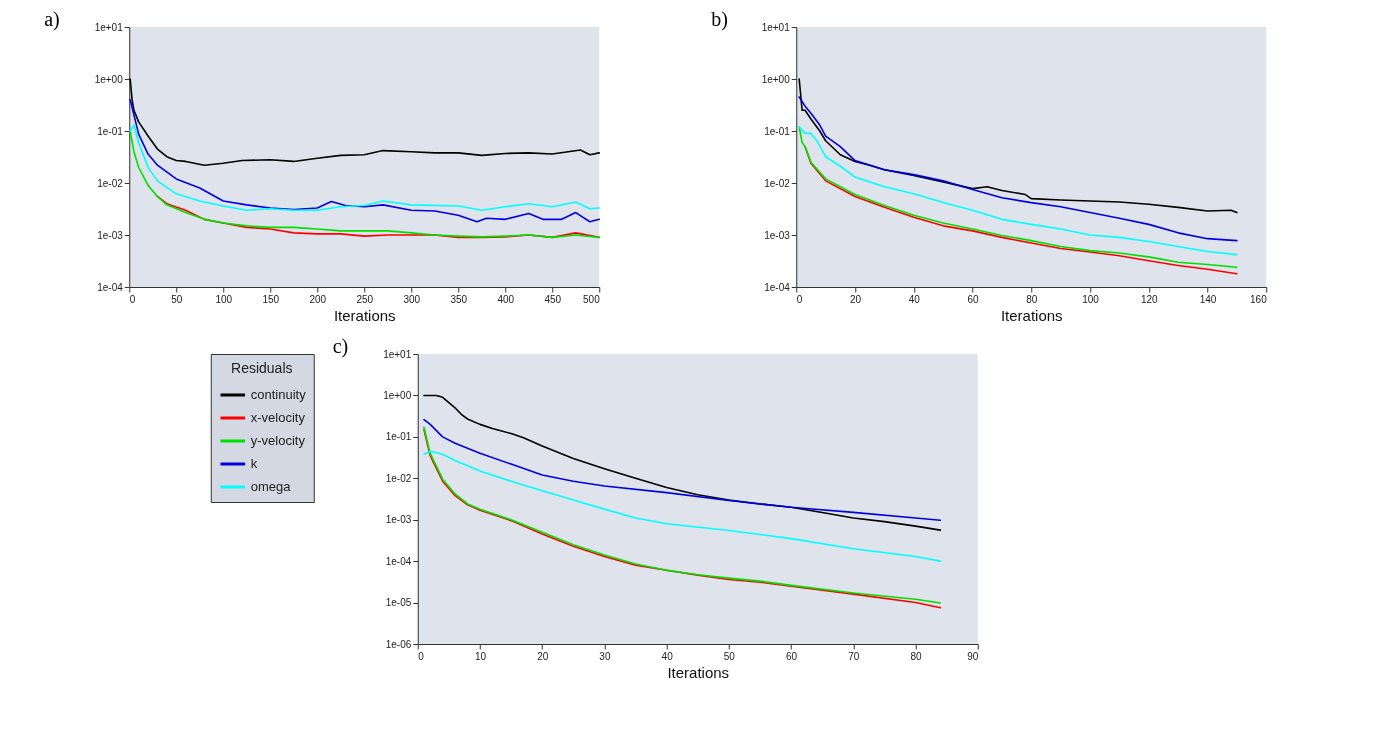 This screenshot has height=746, width=1395. I want to click on legend-label: k, so click(254, 463).